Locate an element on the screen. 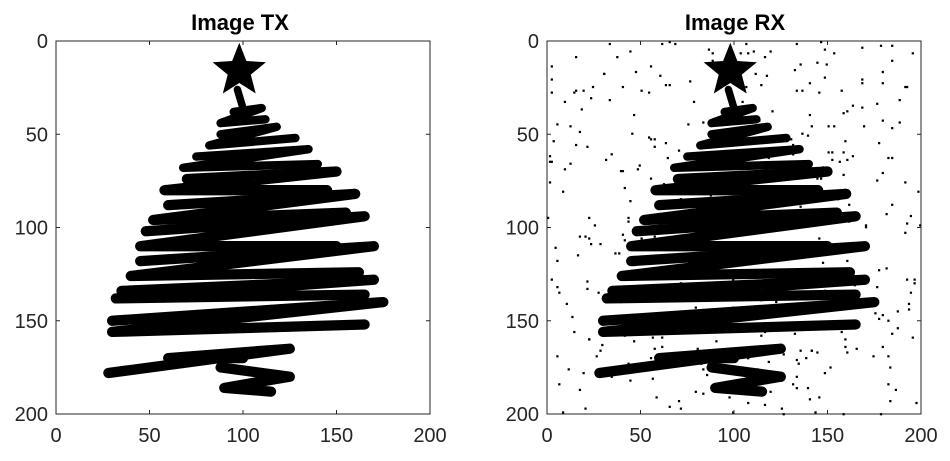 The width and height of the screenshot is (950, 461). chart-title: Image TX is located at coordinates (240, 22).